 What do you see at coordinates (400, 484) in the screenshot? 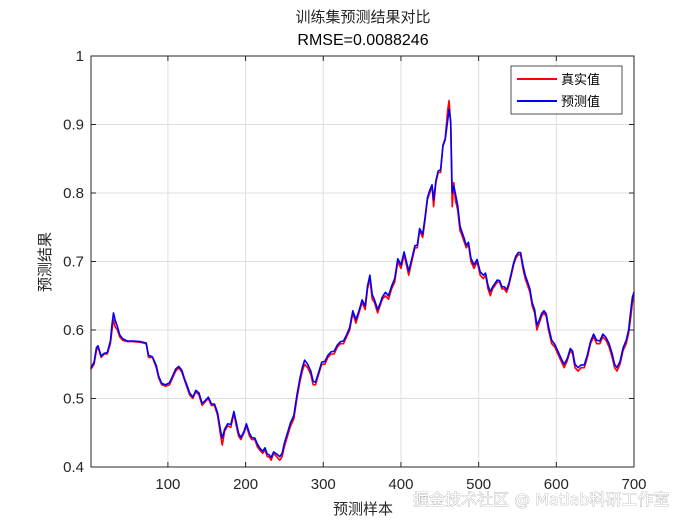
I see `x-tick-label: 400` at bounding box center [400, 484].